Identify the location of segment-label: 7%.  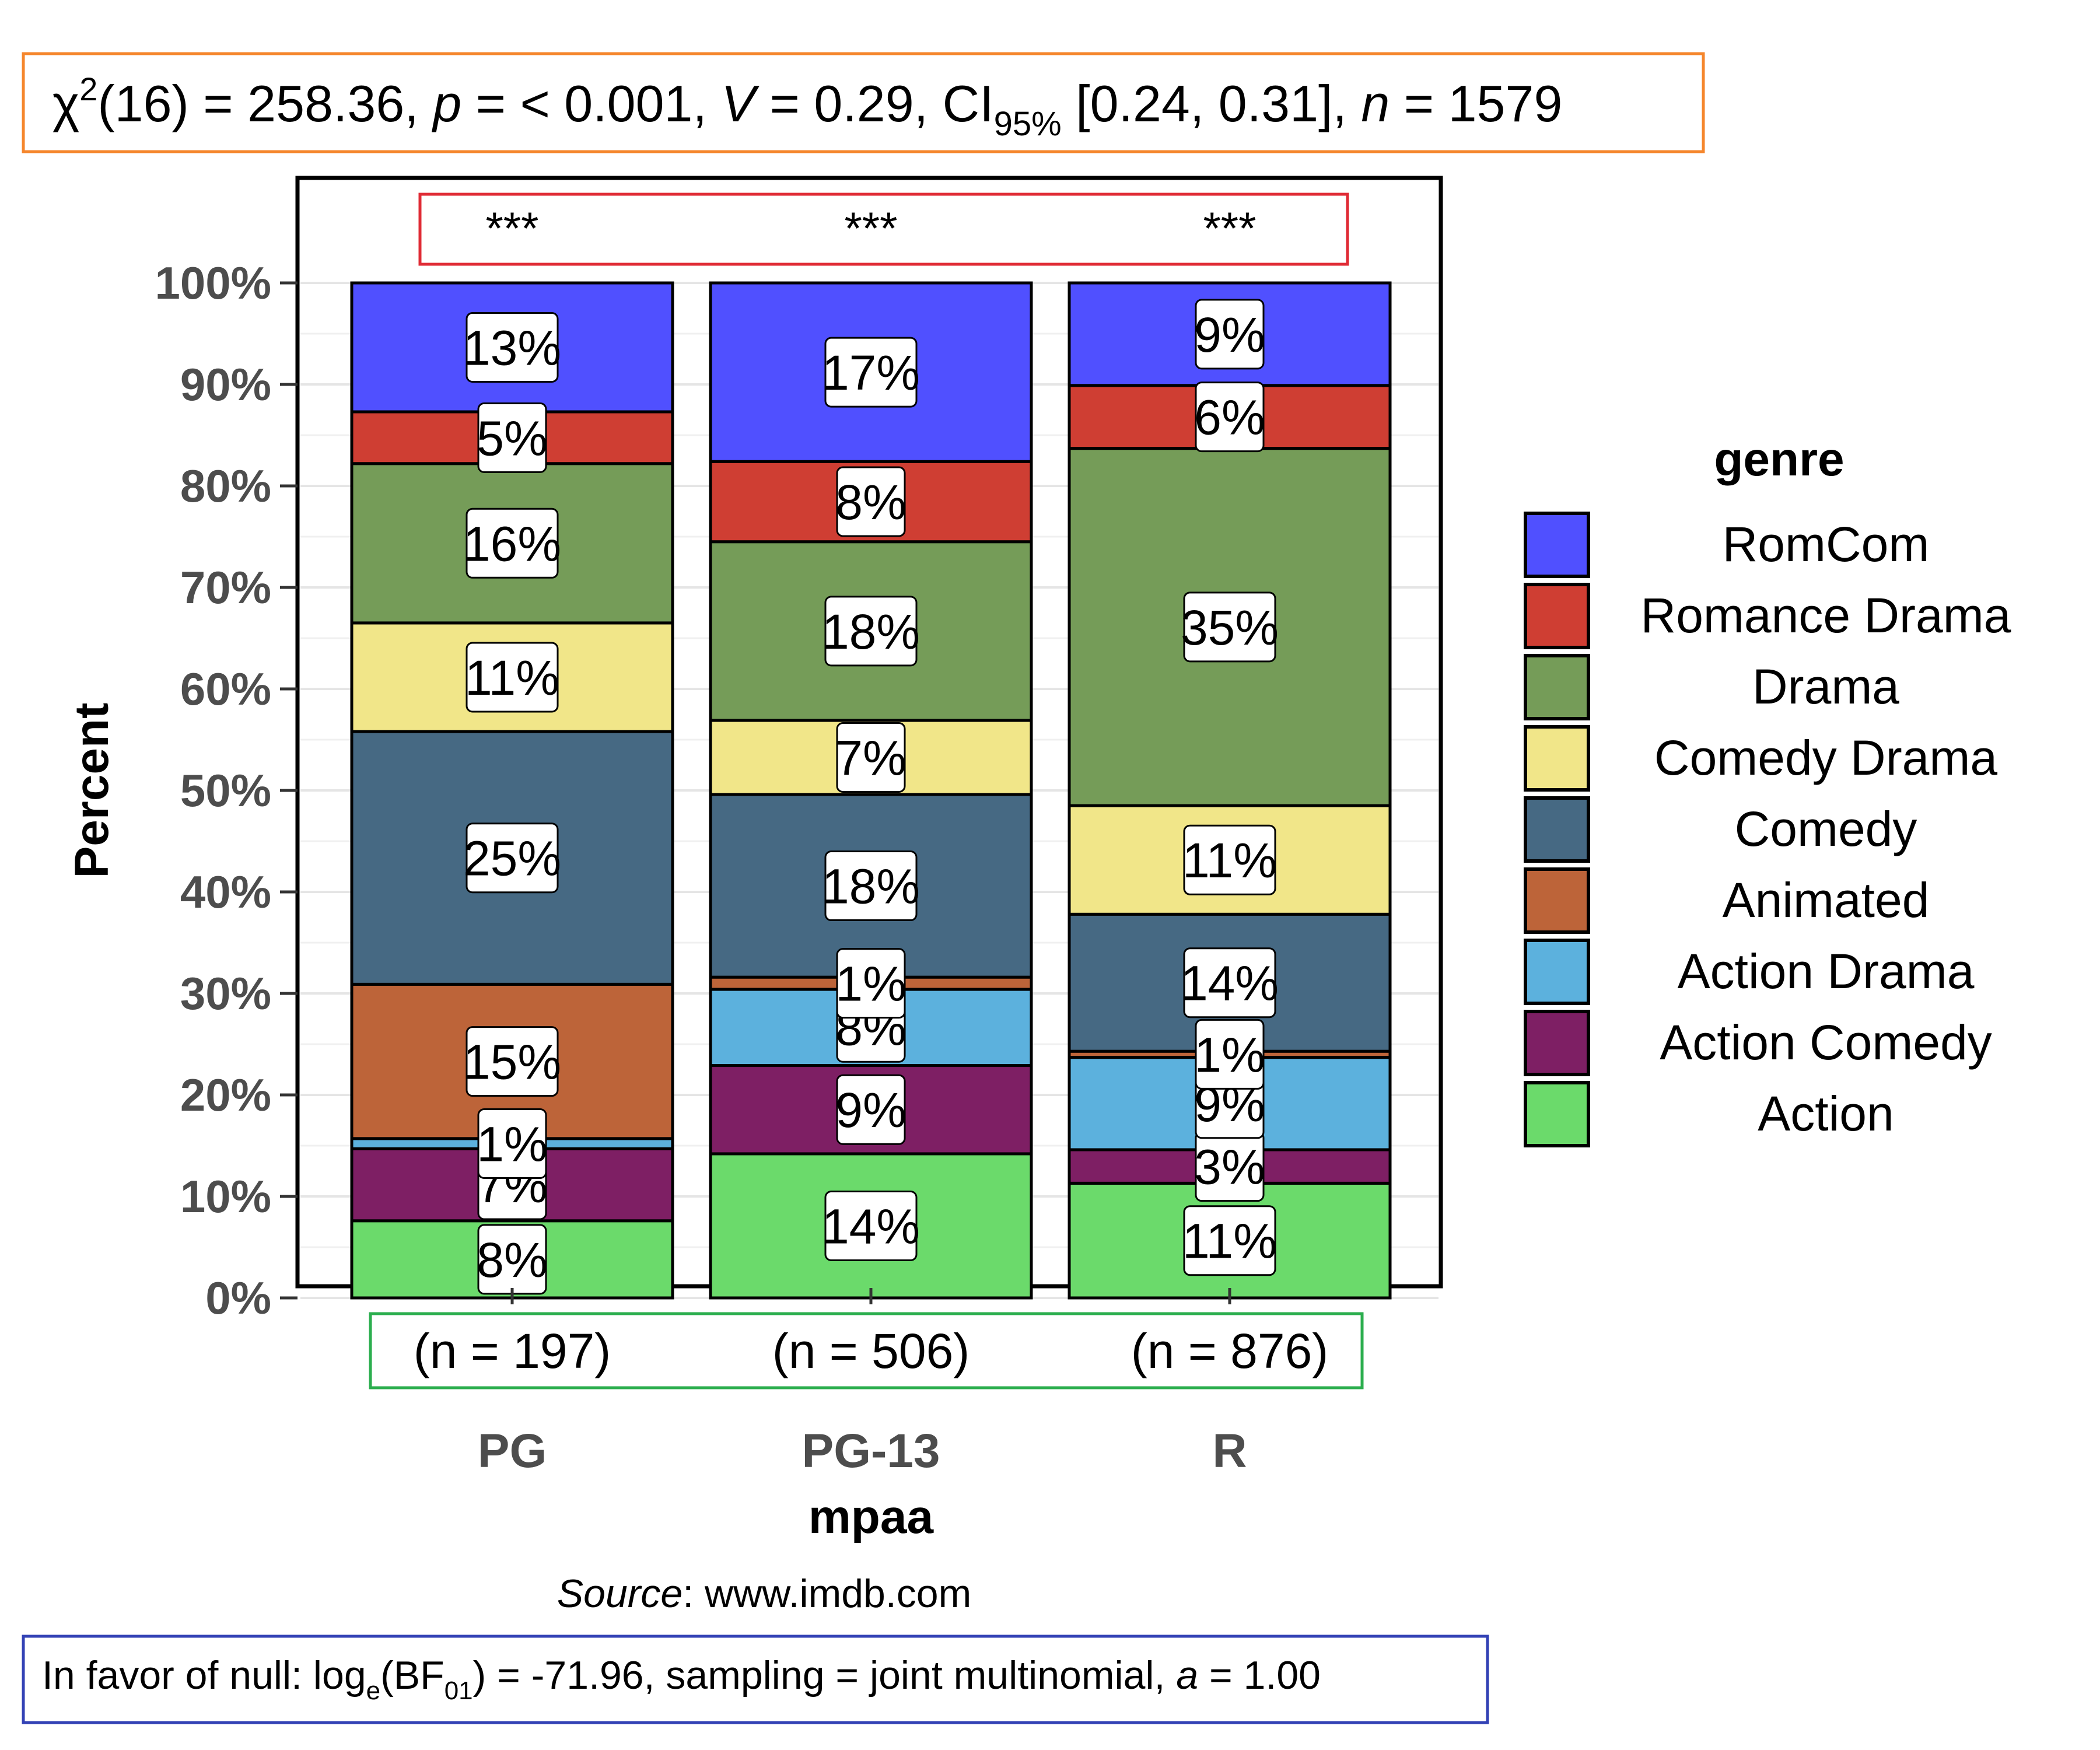
(870, 757).